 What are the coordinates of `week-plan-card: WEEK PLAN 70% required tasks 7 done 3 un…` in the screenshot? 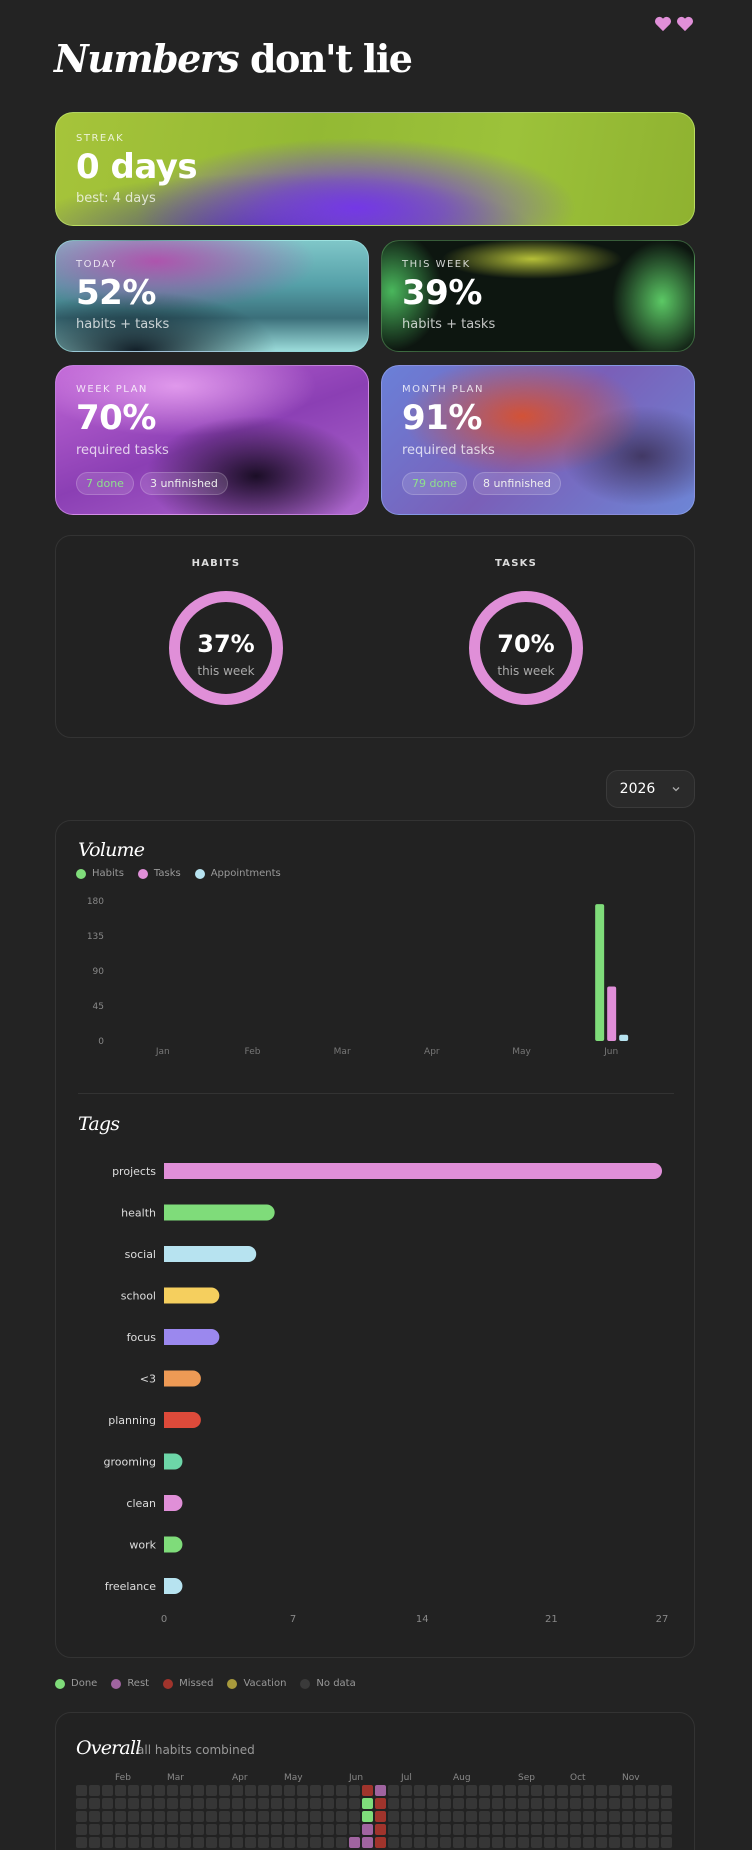 It's located at (212, 440).